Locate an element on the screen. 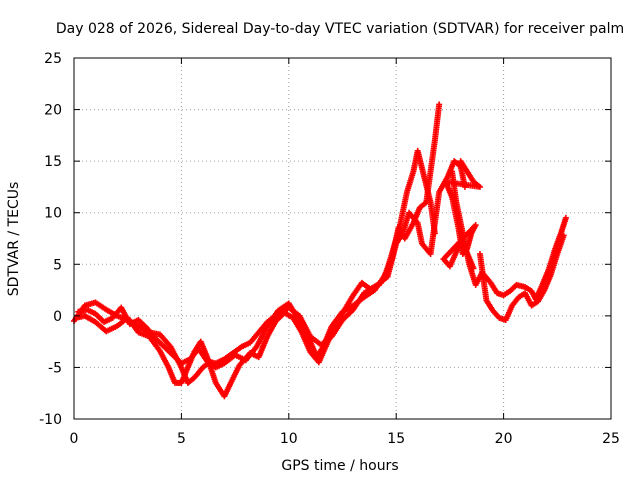 This screenshot has height=480, width=640. x-tick-label: 5 is located at coordinates (181, 439).